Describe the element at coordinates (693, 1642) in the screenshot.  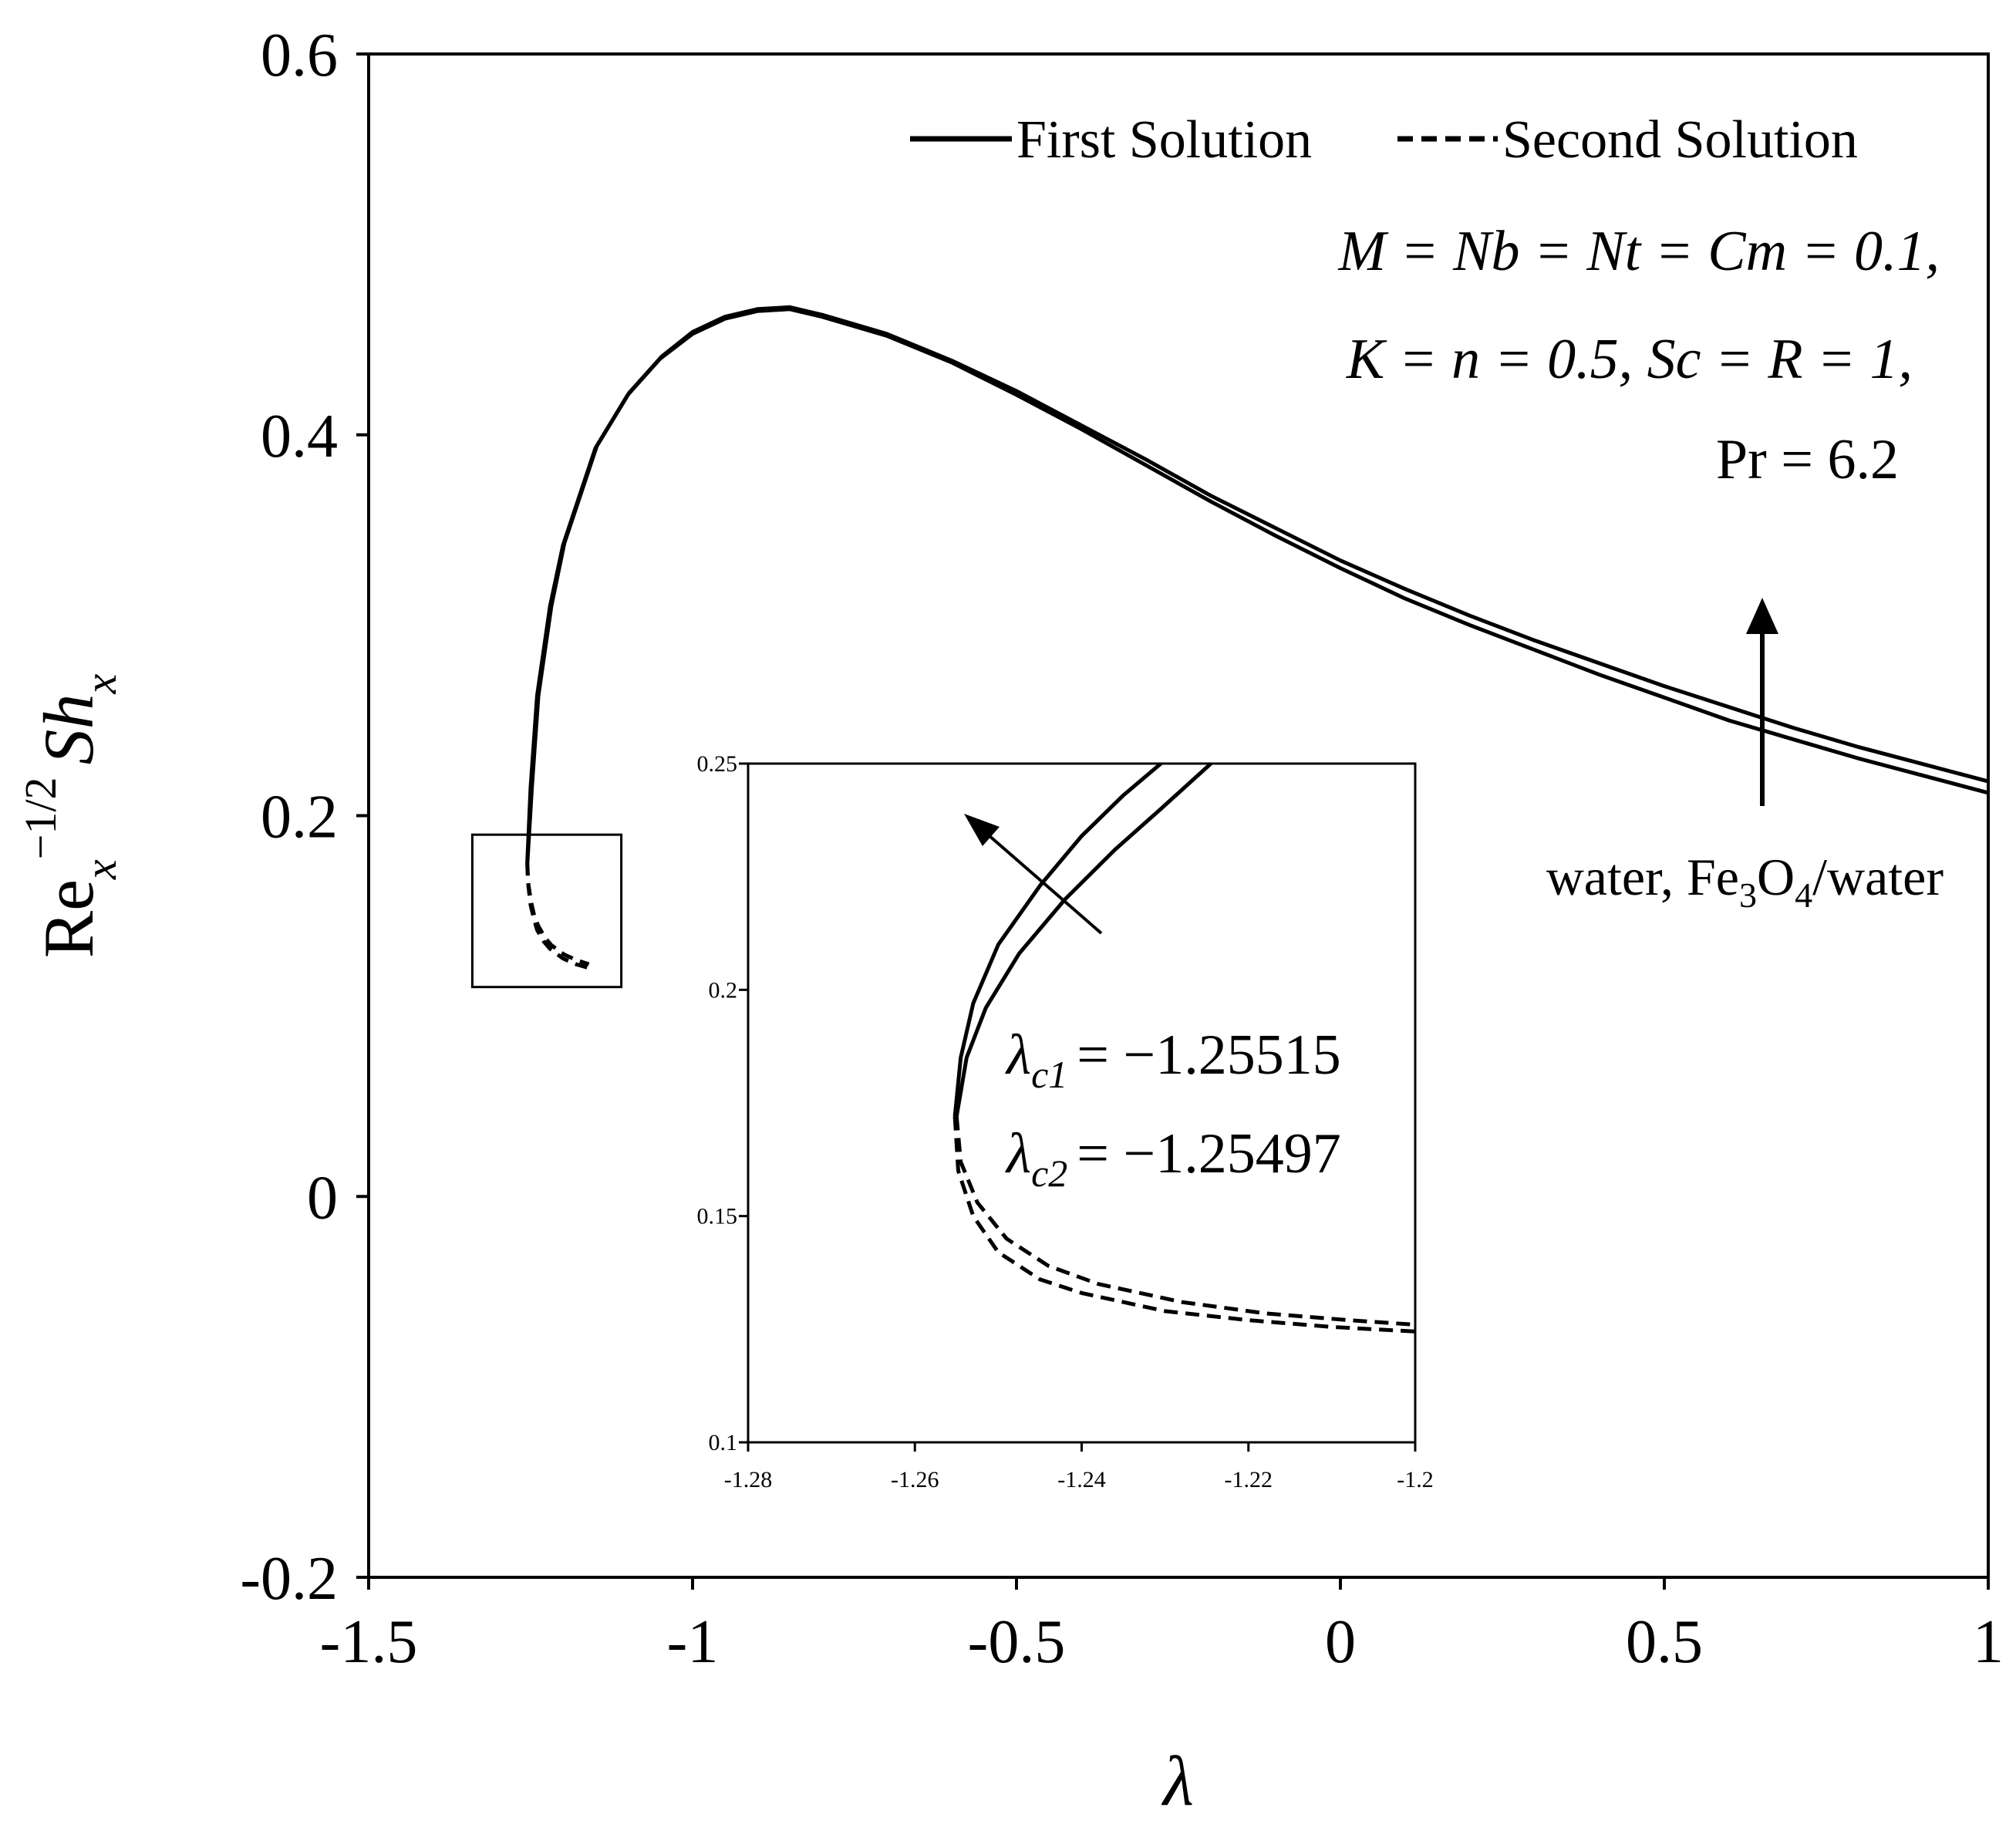
I see `main-x-tick-label: -1` at that location.